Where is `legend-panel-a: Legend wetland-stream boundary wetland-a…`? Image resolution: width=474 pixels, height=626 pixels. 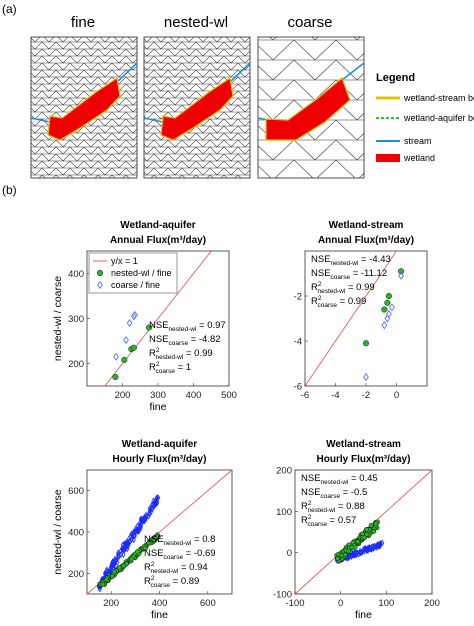 legend-panel-a: Legend wetland-stream boundary wetland-a… is located at coordinates (425, 117).